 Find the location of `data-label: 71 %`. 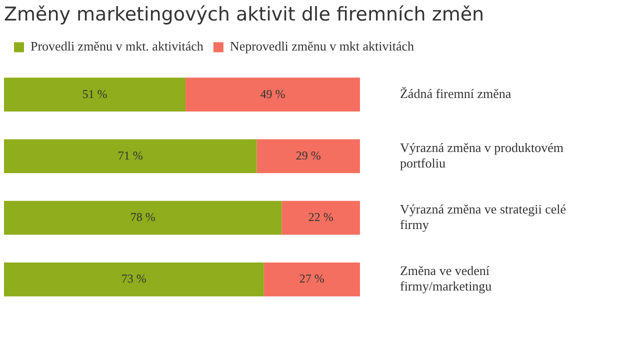

data-label: 71 % is located at coordinates (130, 155).